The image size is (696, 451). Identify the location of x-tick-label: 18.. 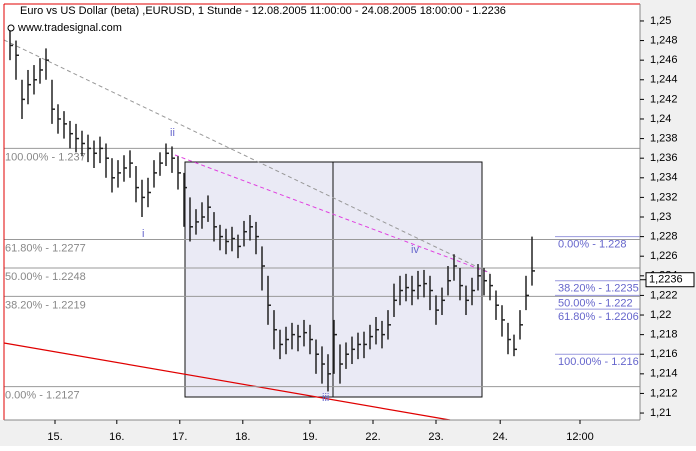
(242, 437).